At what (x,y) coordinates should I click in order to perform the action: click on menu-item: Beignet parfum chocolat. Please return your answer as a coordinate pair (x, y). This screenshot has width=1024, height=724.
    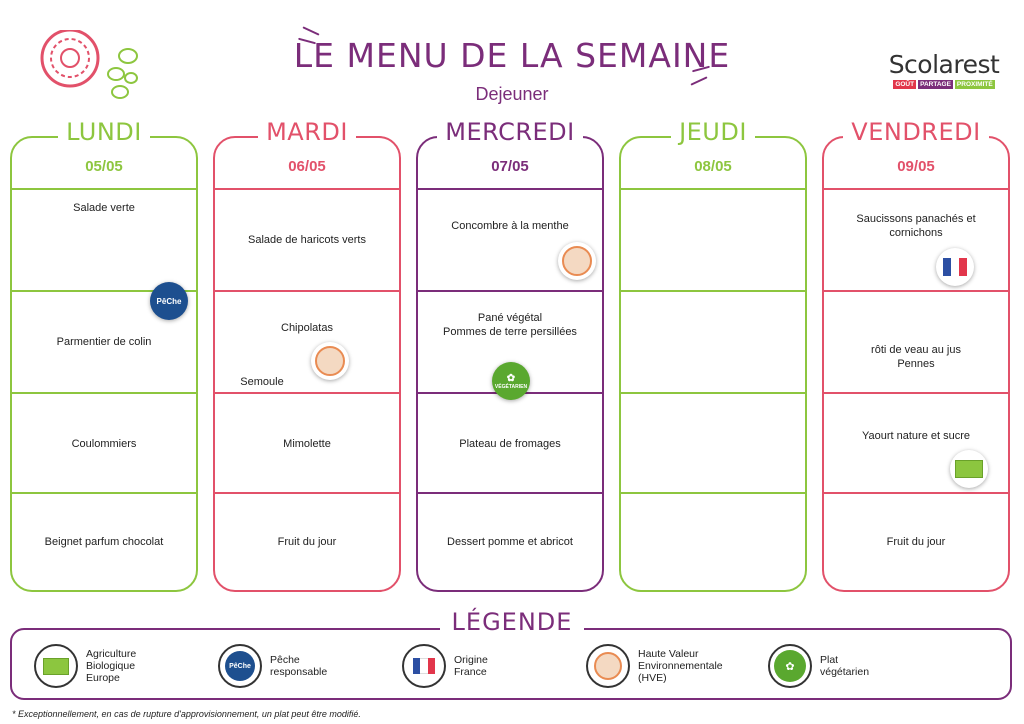
    Looking at the image, I should click on (104, 542).